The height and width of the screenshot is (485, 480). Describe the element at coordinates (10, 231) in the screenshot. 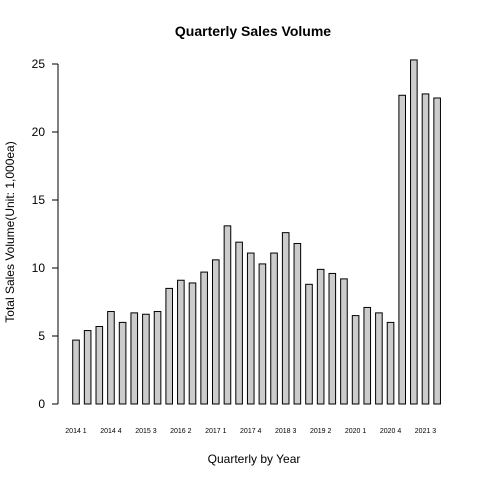

I see `y-axis-label: Total Sales Volume(Unit: 1,000ea)` at that location.